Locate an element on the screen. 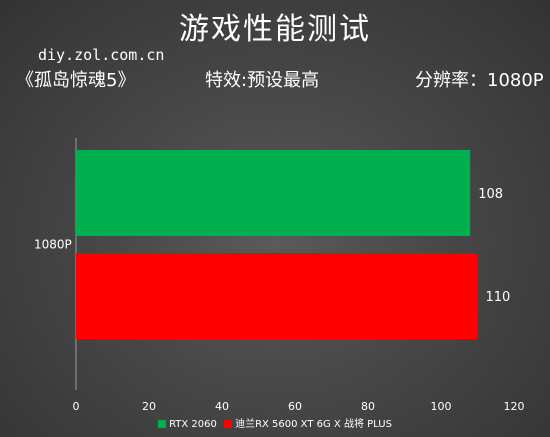 This screenshot has width=550, height=437. chart-title: 游戏性能测试 is located at coordinates (275, 29).